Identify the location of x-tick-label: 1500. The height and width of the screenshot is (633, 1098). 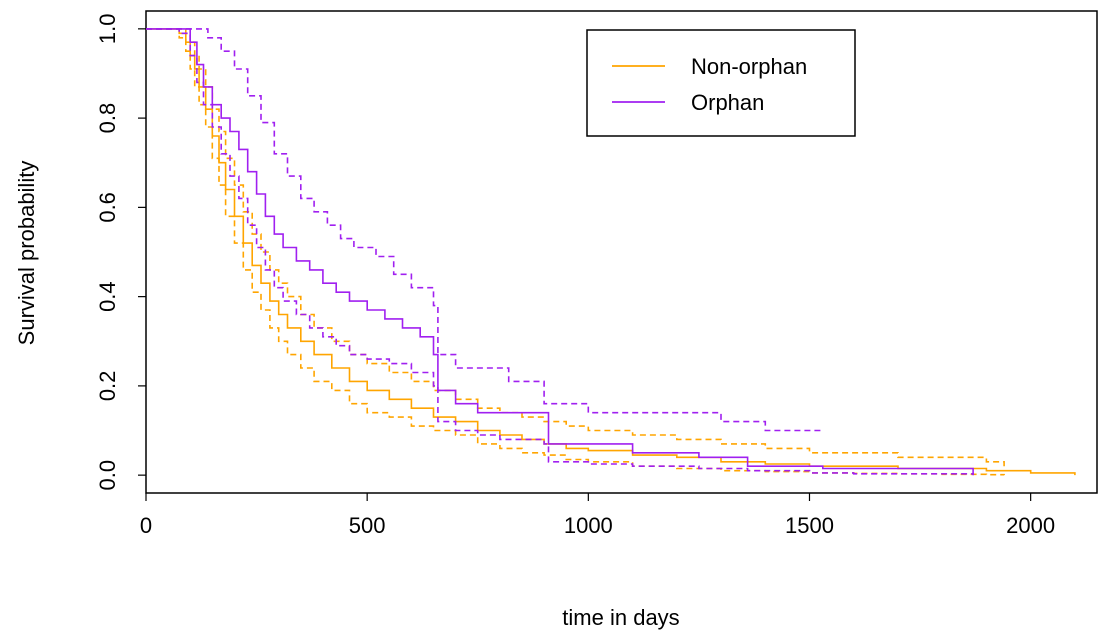
(809, 525).